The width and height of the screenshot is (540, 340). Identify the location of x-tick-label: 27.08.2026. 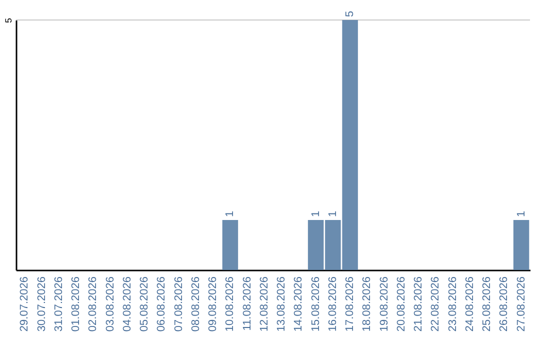
(521, 304).